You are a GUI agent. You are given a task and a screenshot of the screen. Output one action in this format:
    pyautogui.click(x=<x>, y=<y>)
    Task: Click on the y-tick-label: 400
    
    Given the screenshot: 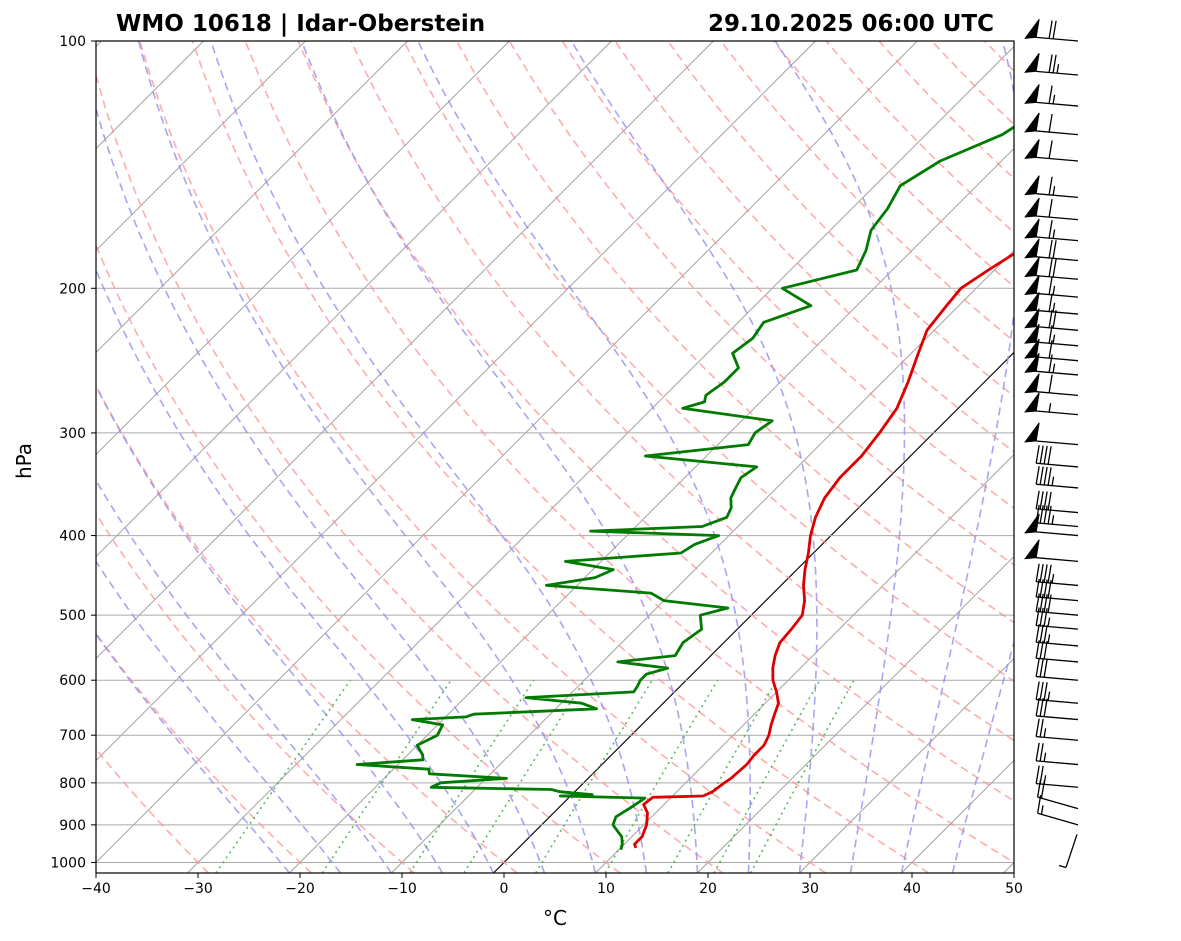 What is the action you would take?
    pyautogui.click(x=72, y=537)
    